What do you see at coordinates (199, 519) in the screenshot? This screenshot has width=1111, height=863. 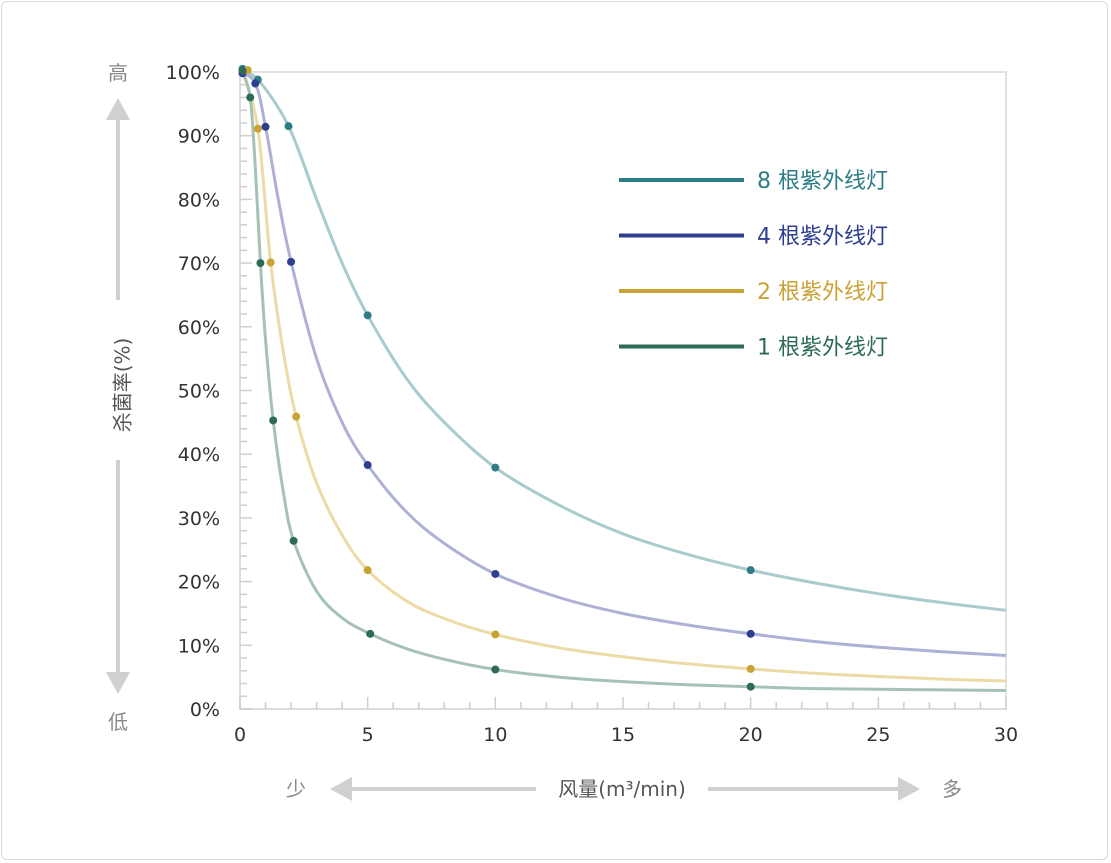 I see `y-tick-label: 30%` at bounding box center [199, 519].